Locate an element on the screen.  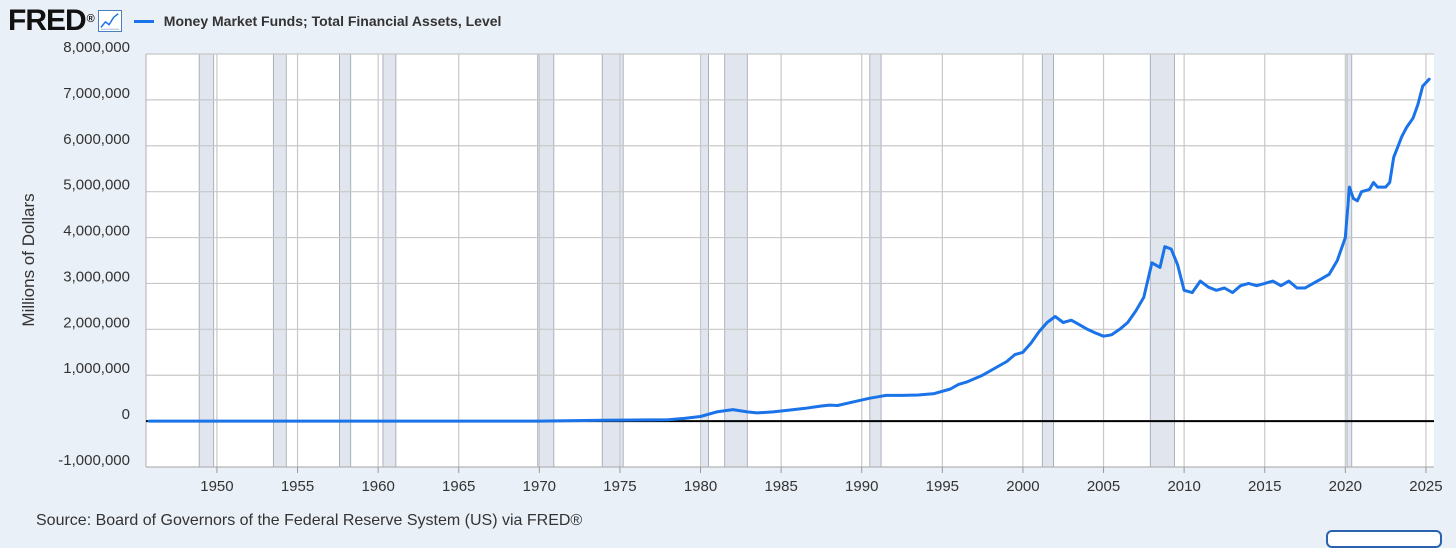
x-tick-label: 1970 is located at coordinates (539, 486).